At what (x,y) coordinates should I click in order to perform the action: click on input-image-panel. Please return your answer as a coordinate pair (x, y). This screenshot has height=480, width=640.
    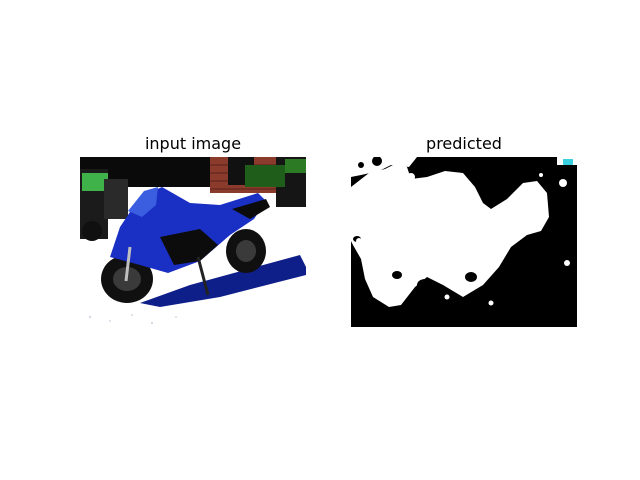
    Looking at the image, I should click on (193, 242).